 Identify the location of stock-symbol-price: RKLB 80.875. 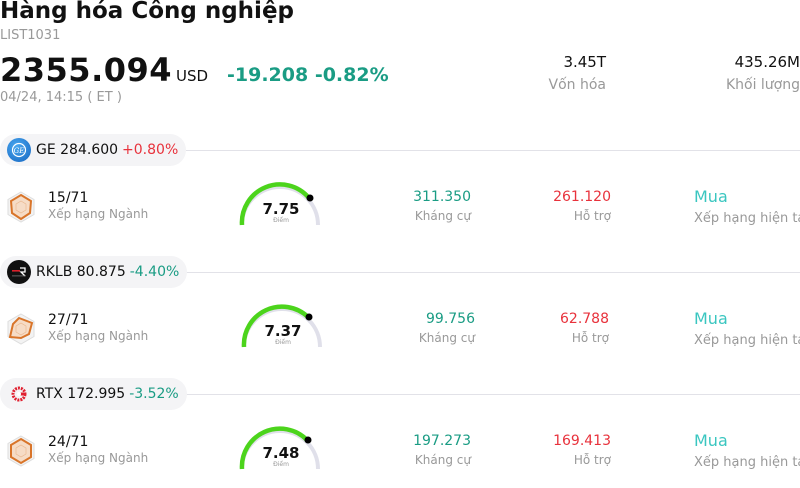
(81, 272).